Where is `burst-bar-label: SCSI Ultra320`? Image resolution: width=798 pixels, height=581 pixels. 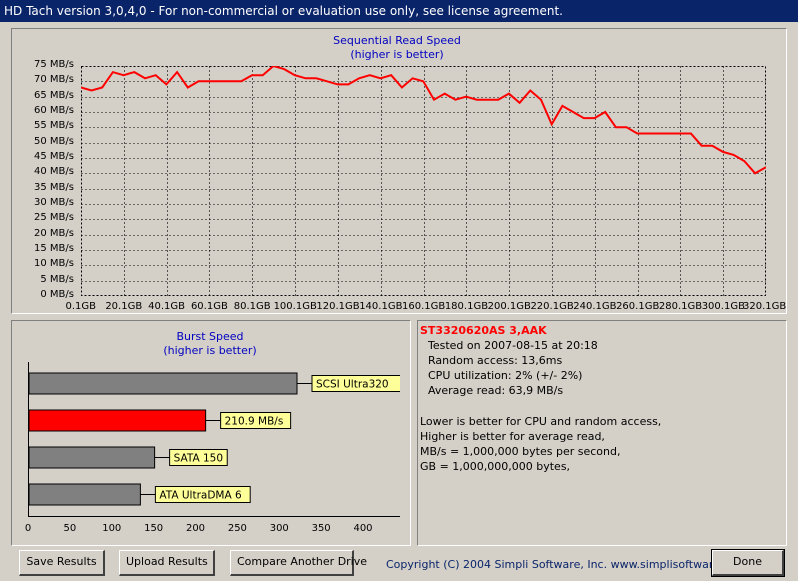
burst-bar-label: SCSI Ultra320 is located at coordinates (352, 385).